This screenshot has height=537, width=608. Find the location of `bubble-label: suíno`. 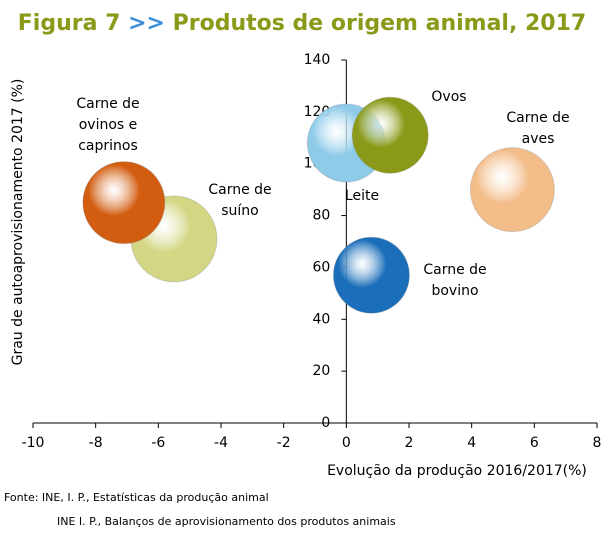

bubble-label: suíno is located at coordinates (240, 211).